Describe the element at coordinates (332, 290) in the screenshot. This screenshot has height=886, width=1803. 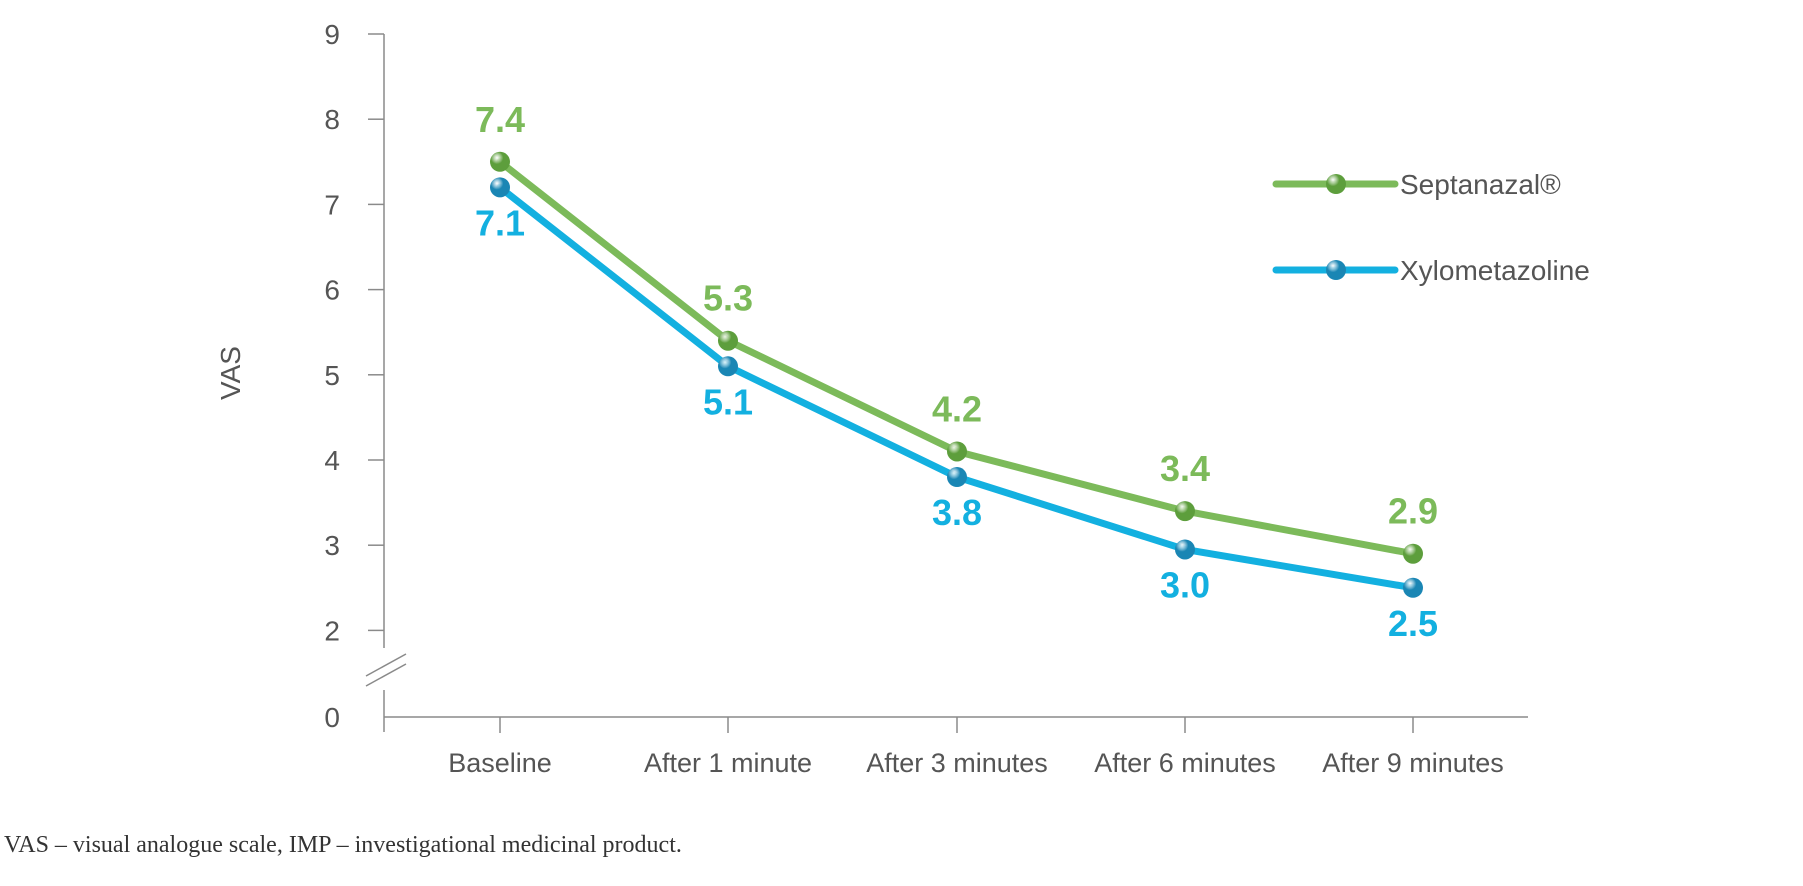
I see `y-tick-label: 6` at that location.